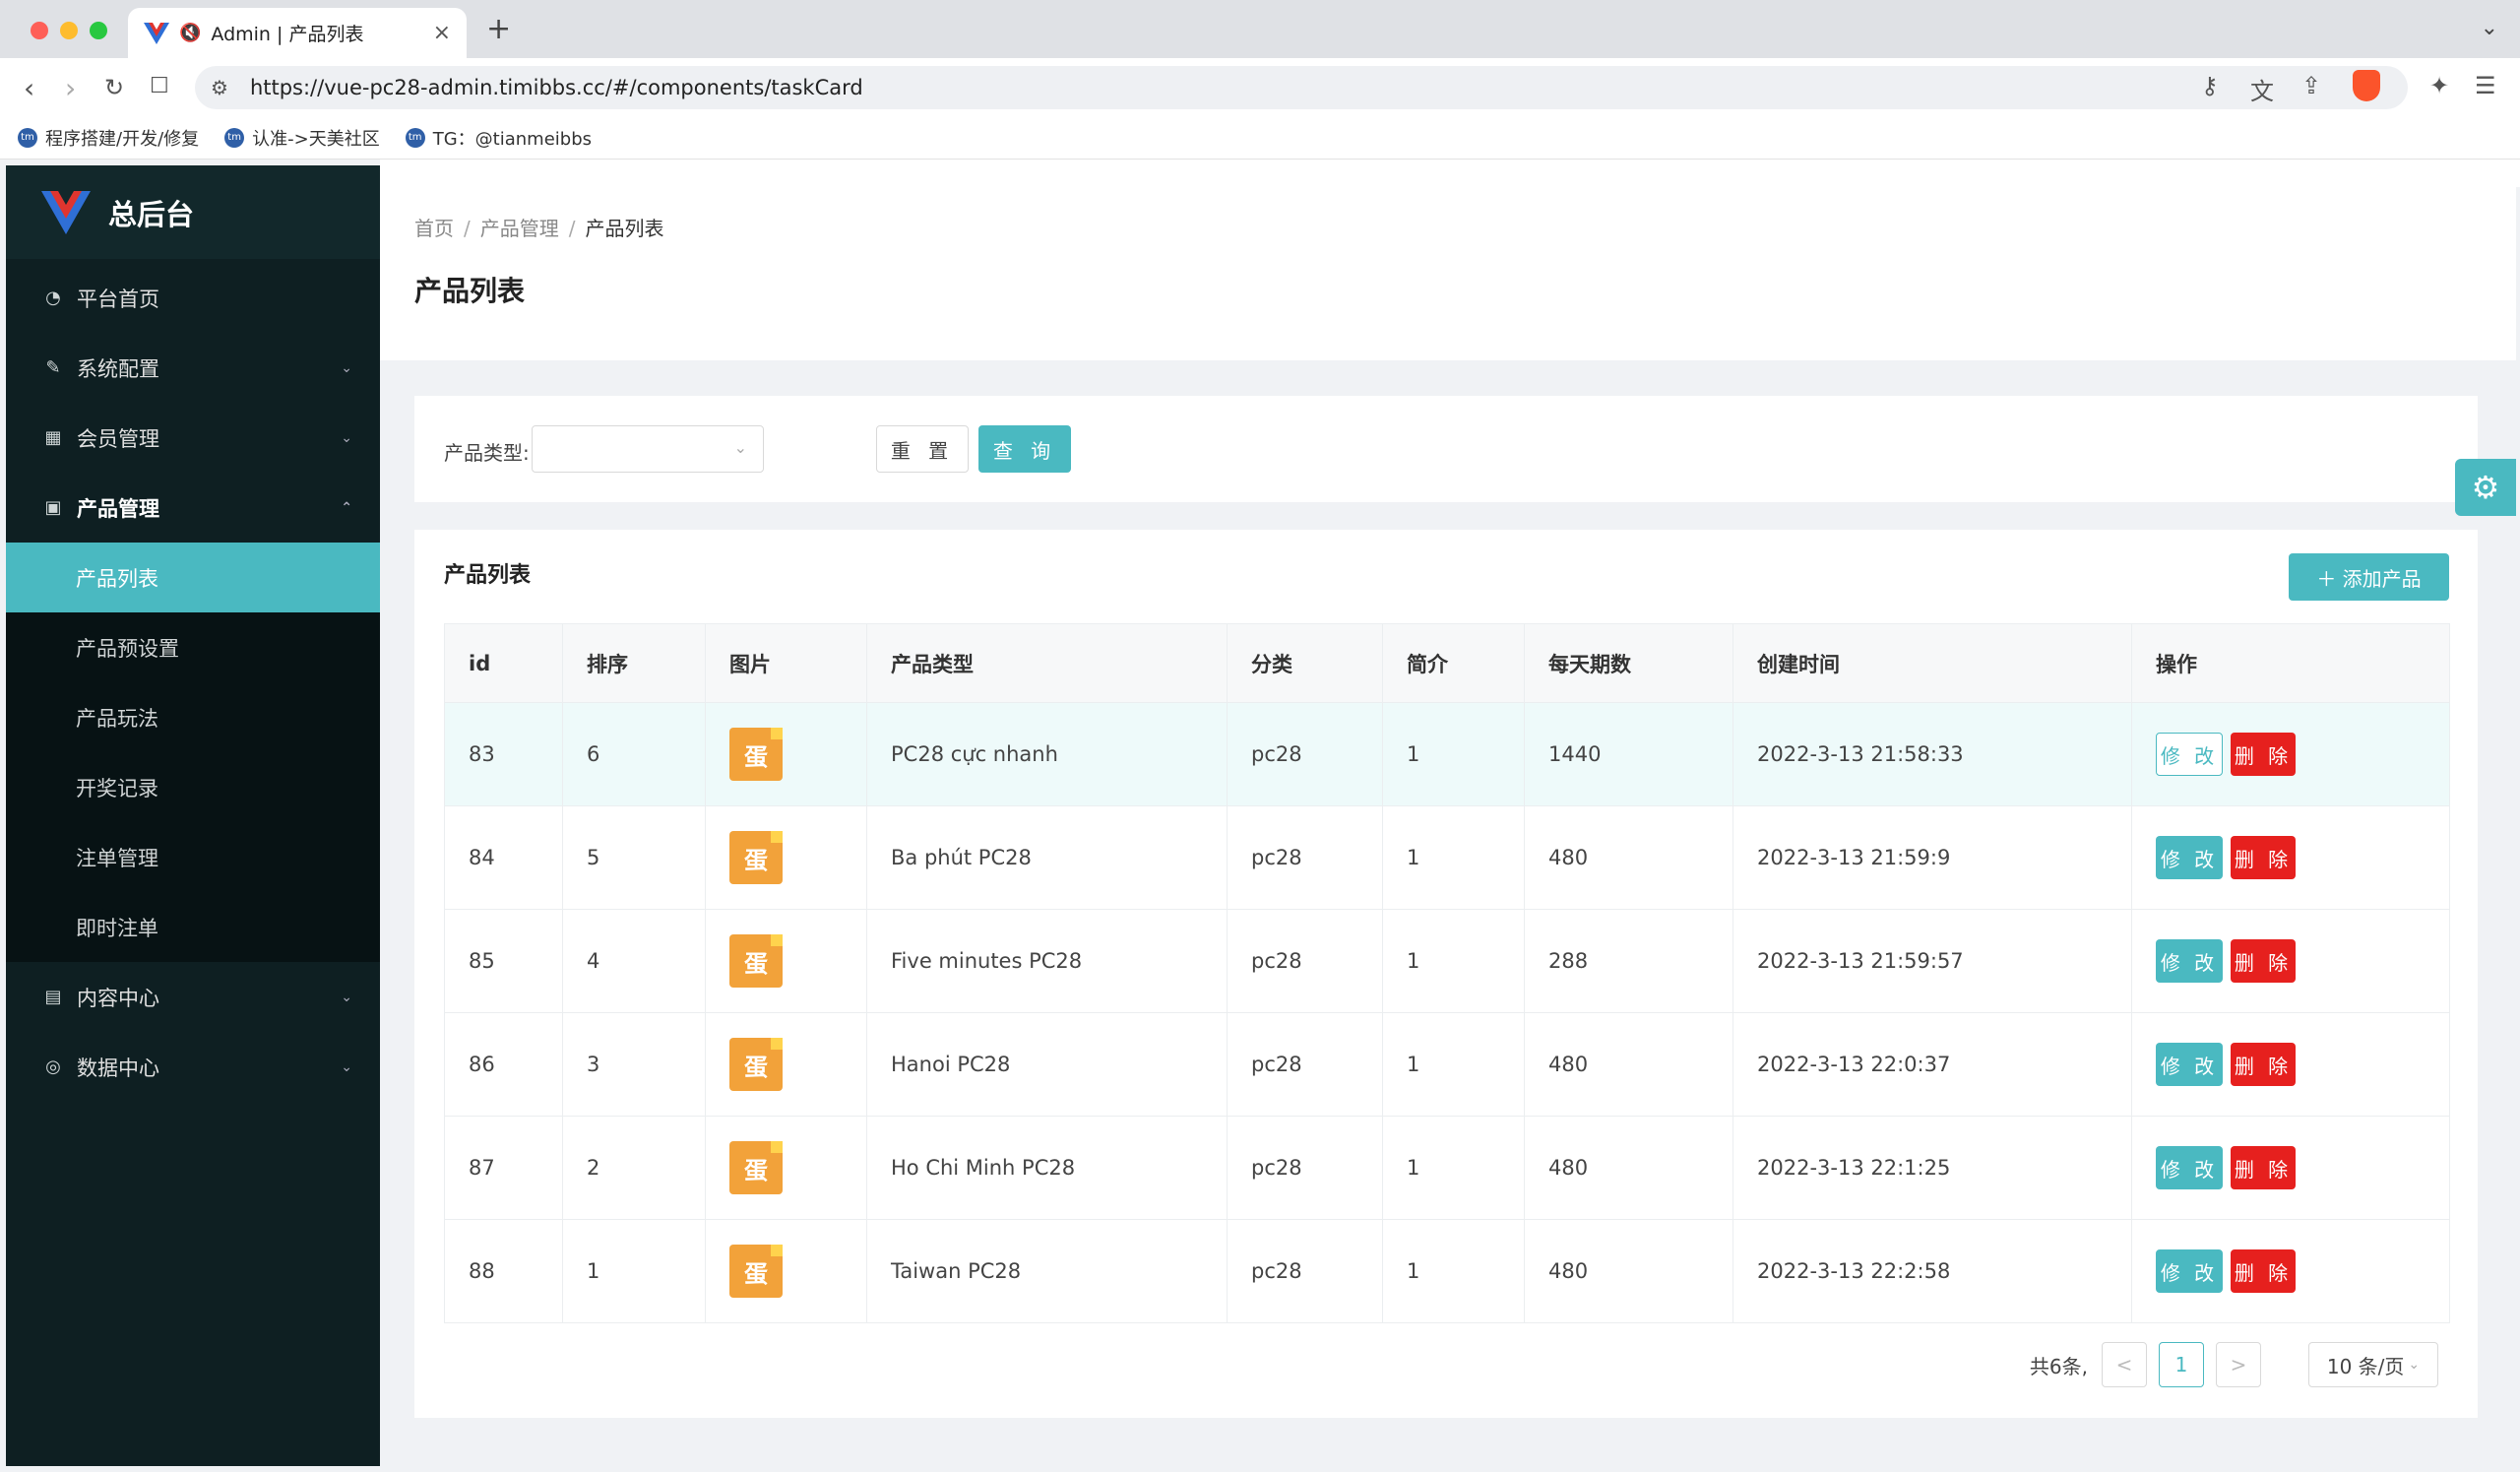 The width and height of the screenshot is (2520, 1472). What do you see at coordinates (624, 228) in the screenshot?
I see `breadcrumb-current: 产品列表` at bounding box center [624, 228].